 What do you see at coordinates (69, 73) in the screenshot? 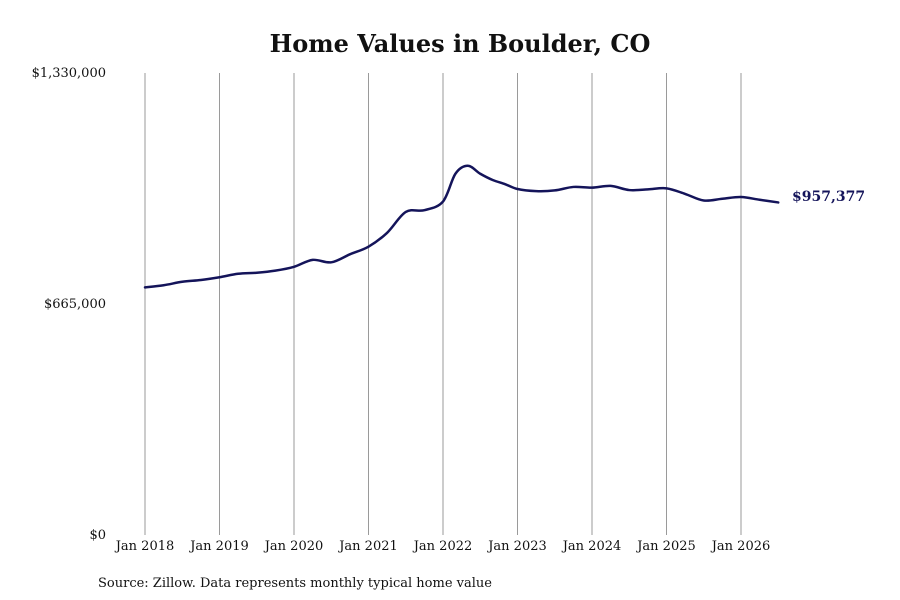
I see `y-tick-label: $1,330,000` at bounding box center [69, 73].